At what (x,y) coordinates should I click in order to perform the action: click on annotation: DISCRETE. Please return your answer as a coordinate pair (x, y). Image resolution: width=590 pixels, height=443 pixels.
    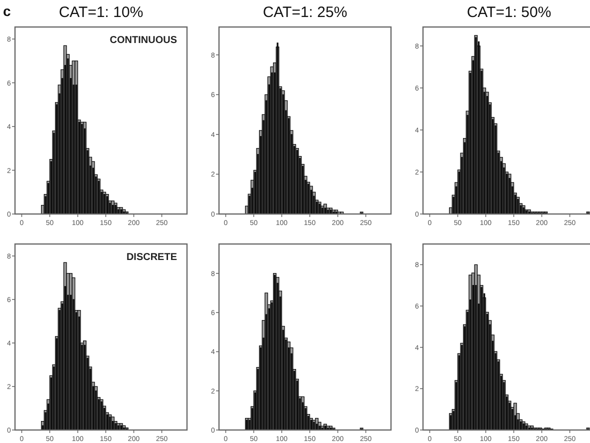
    Looking at the image, I should click on (152, 257).